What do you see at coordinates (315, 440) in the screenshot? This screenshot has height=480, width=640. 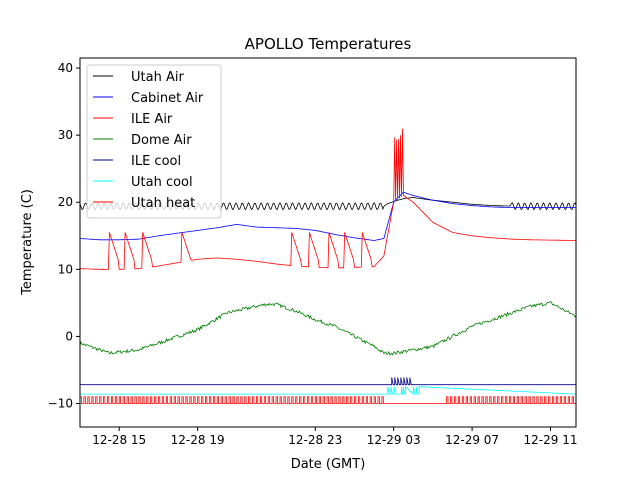 I see `x-tick-label: 12-28 23` at bounding box center [315, 440].